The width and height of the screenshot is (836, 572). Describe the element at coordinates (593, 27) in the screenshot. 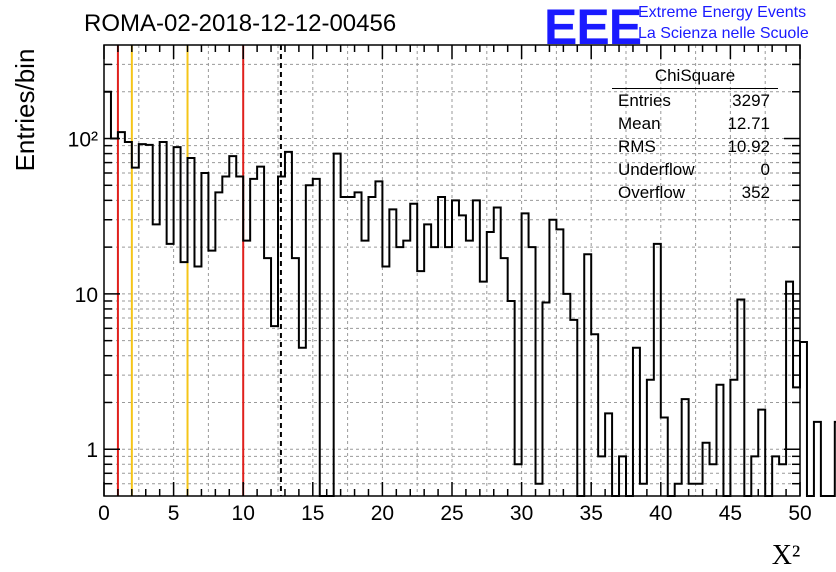

I see `eee-logo-letters: EEE` at that location.